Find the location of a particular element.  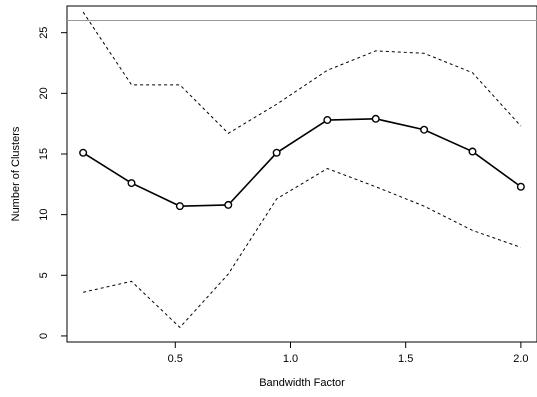

x-tick-label: 1.5 is located at coordinates (405, 359).